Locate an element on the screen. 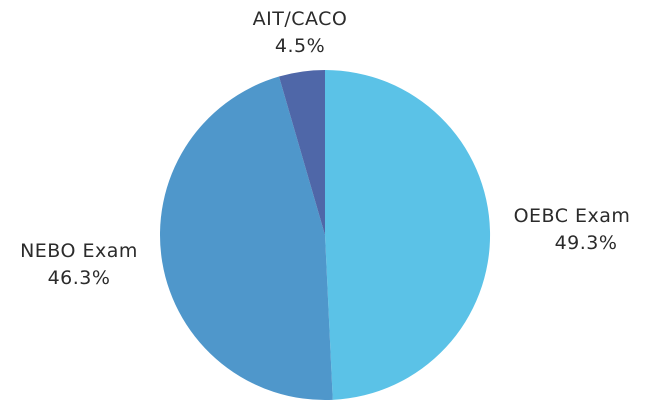 The height and width of the screenshot is (401, 668). label-oebc-exam-name: OEBC Exam is located at coordinates (572, 216).